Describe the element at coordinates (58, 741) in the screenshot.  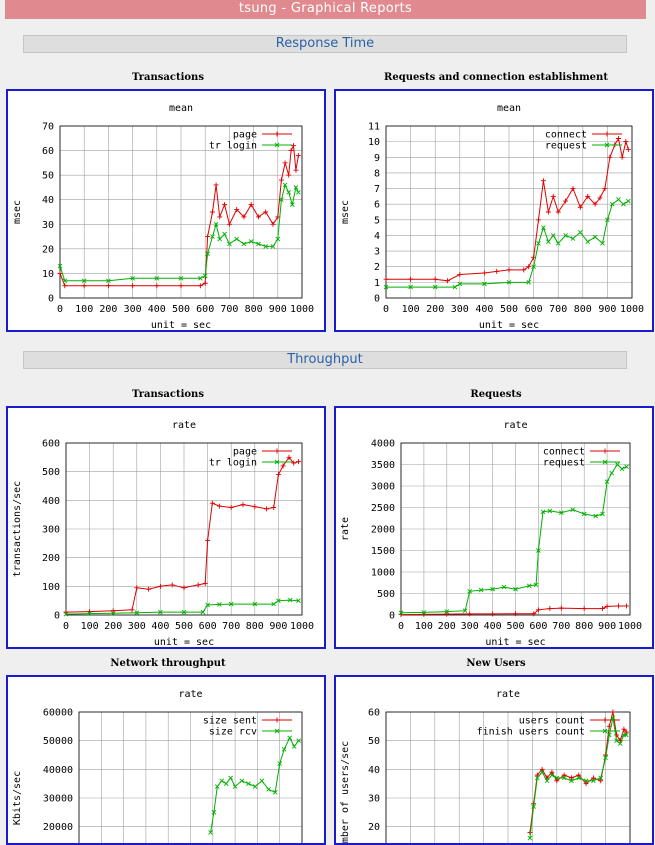
I see `y-tick-label: 50000` at that location.